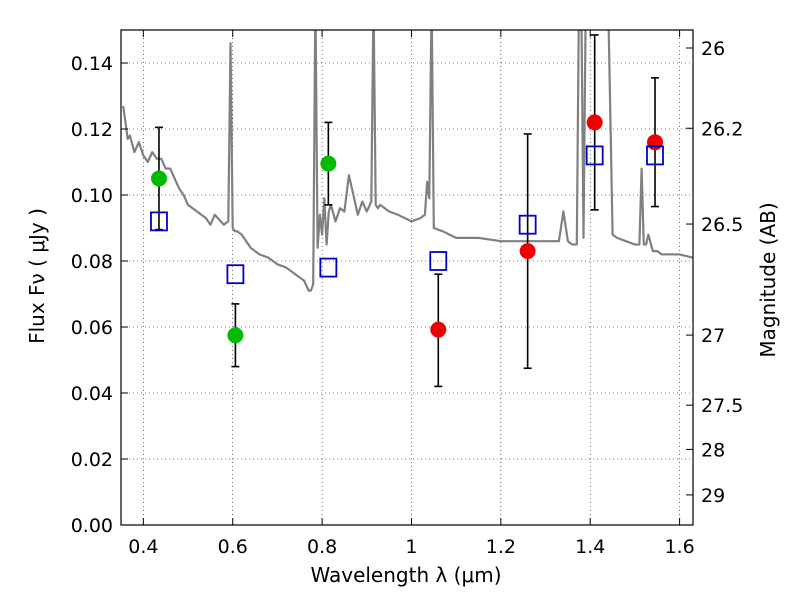  Describe the element at coordinates (501, 547) in the screenshot. I see `x-tick-label: 1.2` at that location.